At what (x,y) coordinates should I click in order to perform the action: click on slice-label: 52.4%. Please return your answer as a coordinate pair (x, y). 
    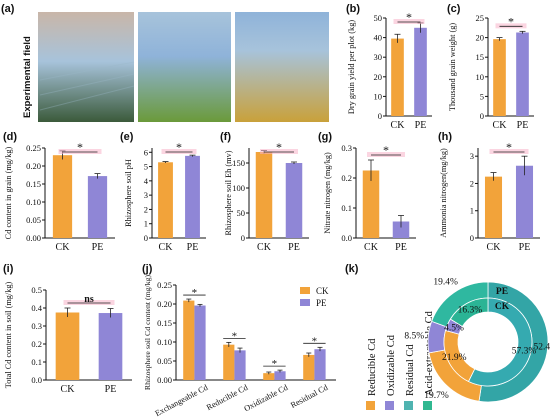
    Looking at the image, I should click on (542, 347).